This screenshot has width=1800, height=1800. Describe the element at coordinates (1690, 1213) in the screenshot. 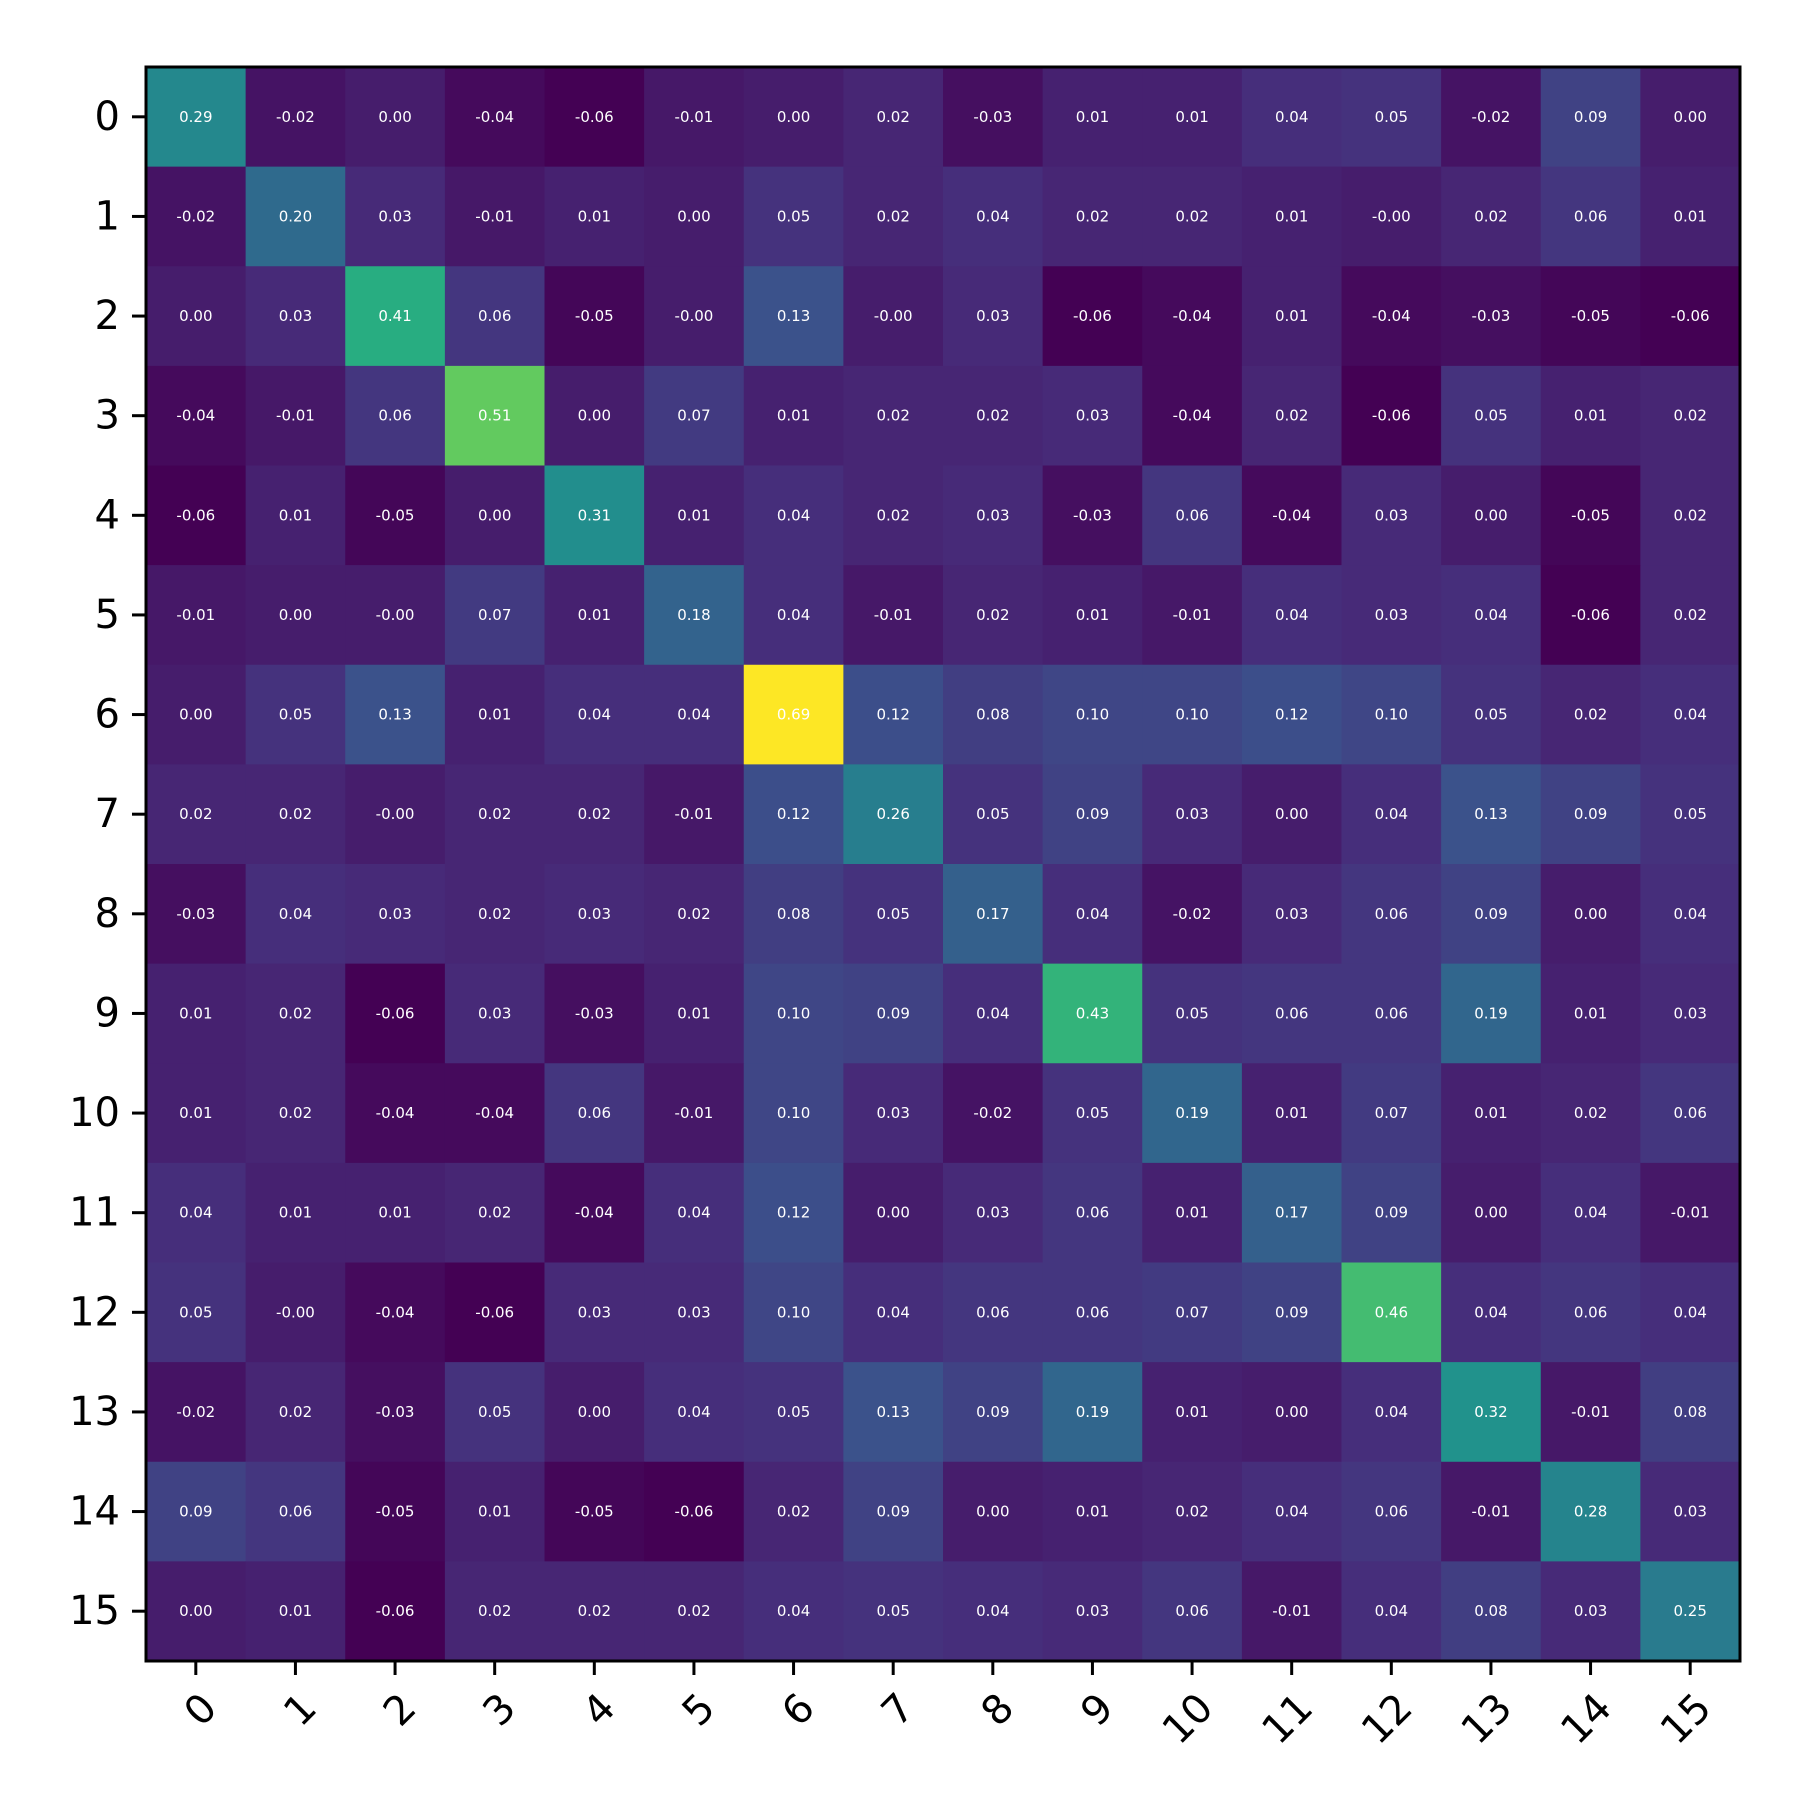

I see `cell-value-label: -0.01` at that location.